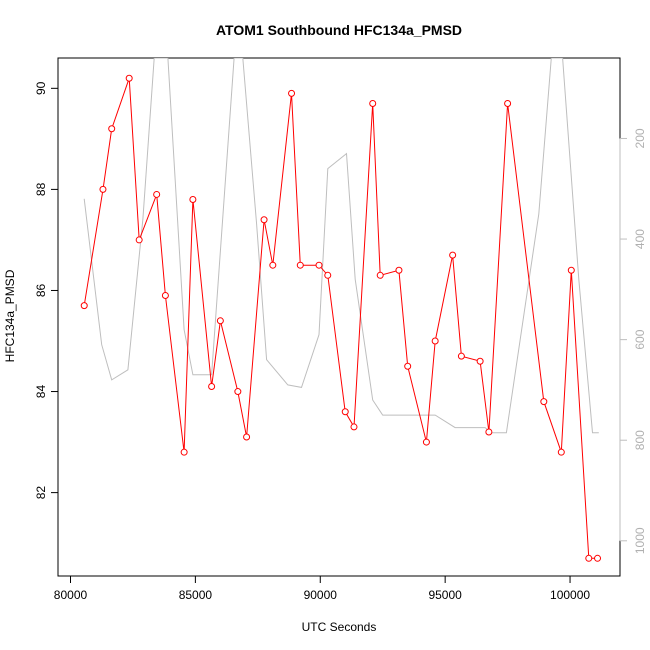  I want to click on y-axis-left: 82 84 86 88 90, so click(46, 290).